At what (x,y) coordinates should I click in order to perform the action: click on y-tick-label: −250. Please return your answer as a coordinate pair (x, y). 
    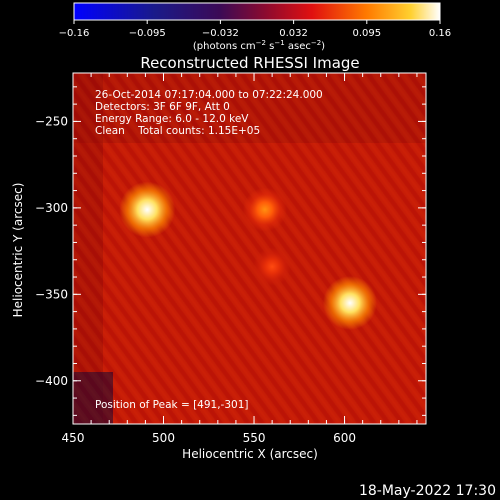
    Looking at the image, I should click on (51, 121).